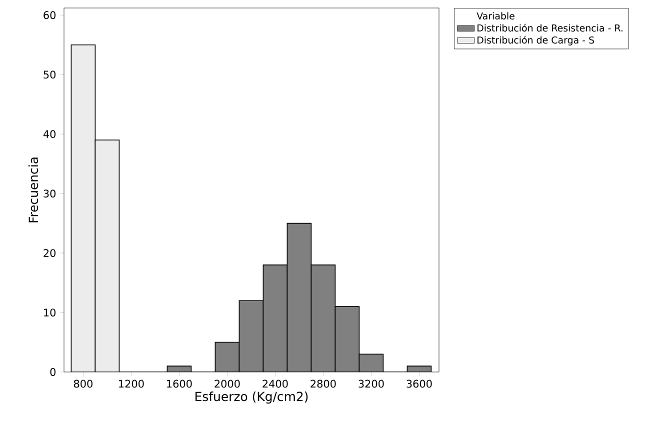  Describe the element at coordinates (50, 312) in the screenshot. I see `y-tick-label: 10` at that location.